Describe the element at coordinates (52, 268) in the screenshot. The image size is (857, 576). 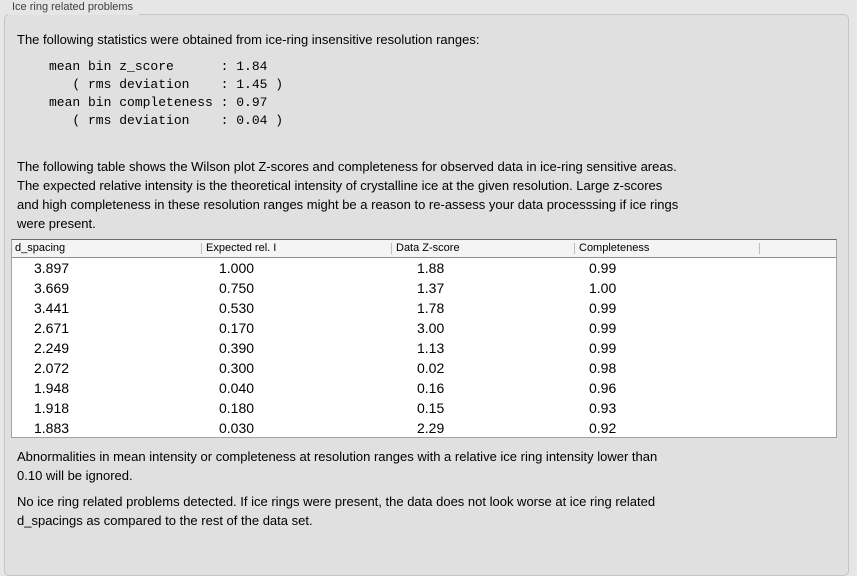
I see `table-cell: 3.897` at that location.